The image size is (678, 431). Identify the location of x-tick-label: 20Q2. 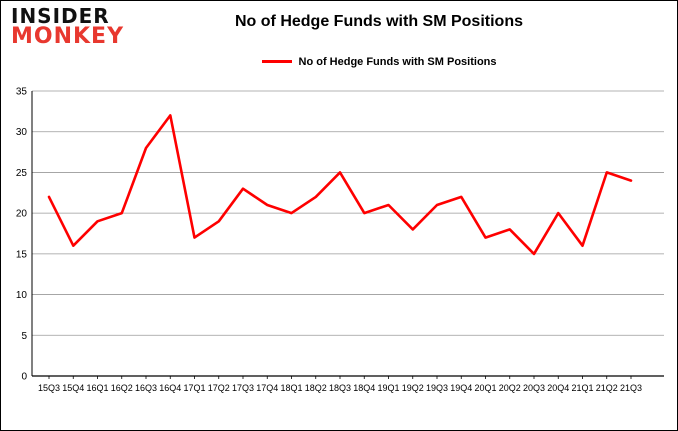
(510, 388).